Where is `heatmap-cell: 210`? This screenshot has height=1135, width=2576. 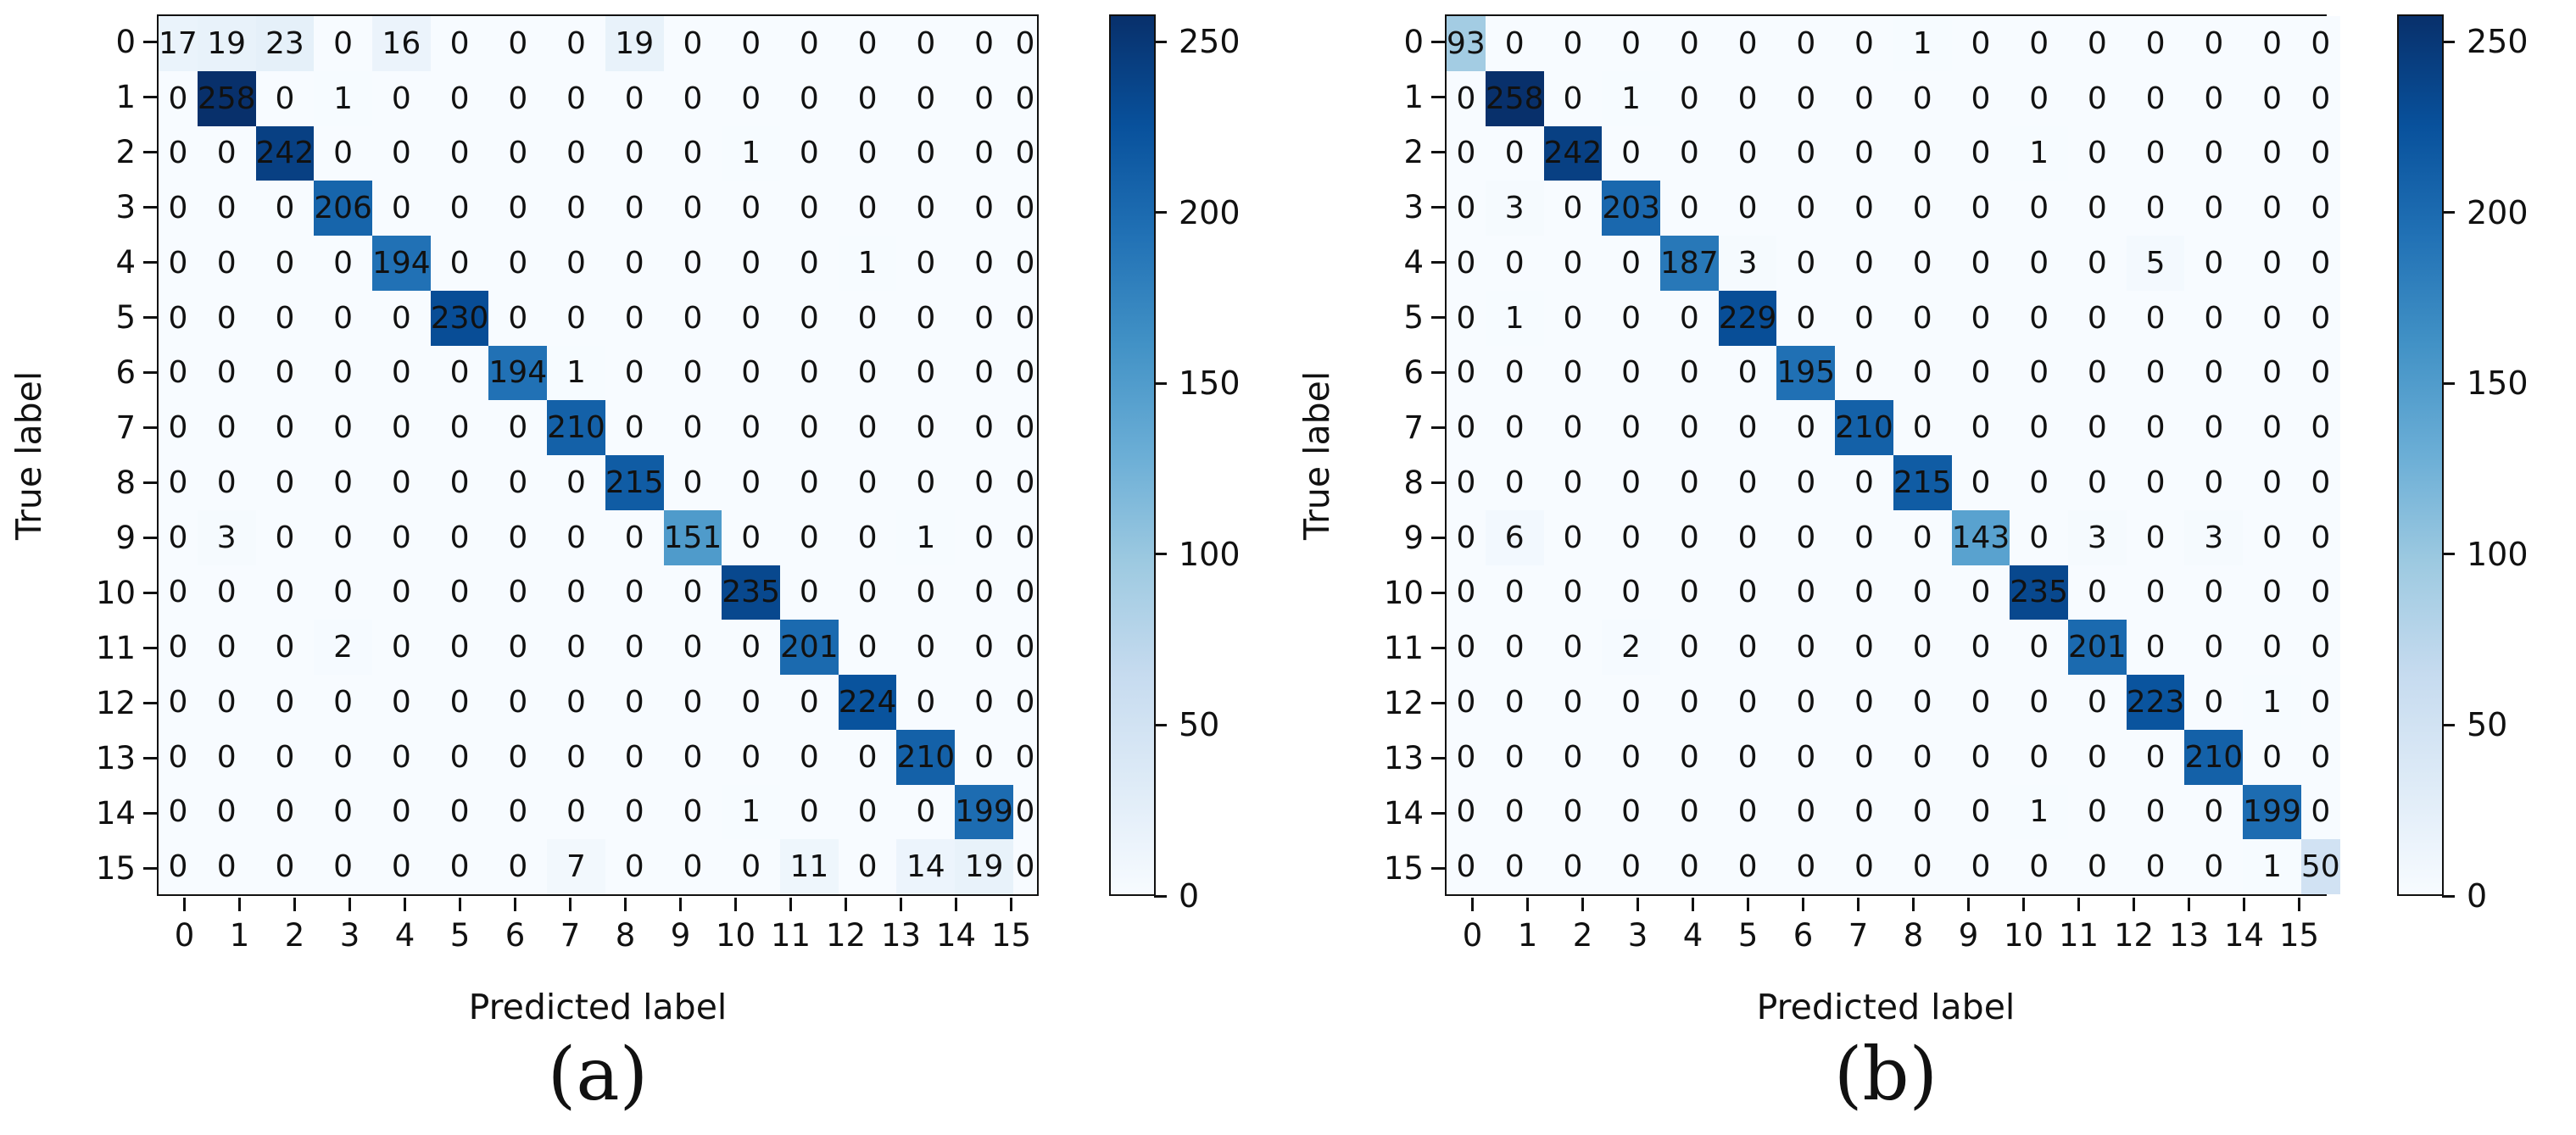
heatmap-cell: 210 is located at coordinates (2214, 757).